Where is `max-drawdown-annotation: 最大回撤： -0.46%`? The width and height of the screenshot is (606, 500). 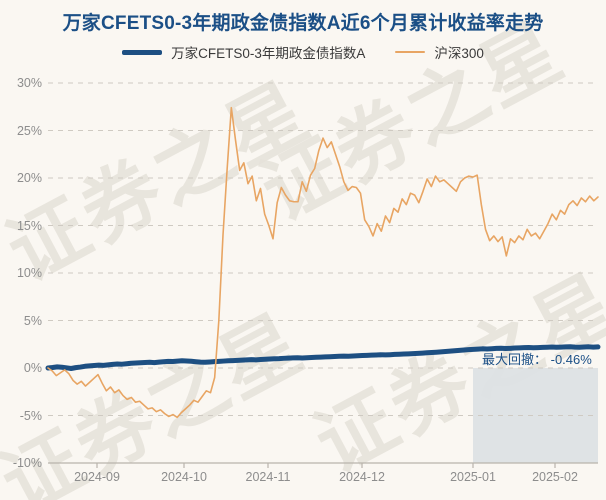
max-drawdown-annotation: 最大回撤： -0.46% is located at coordinates (537, 359).